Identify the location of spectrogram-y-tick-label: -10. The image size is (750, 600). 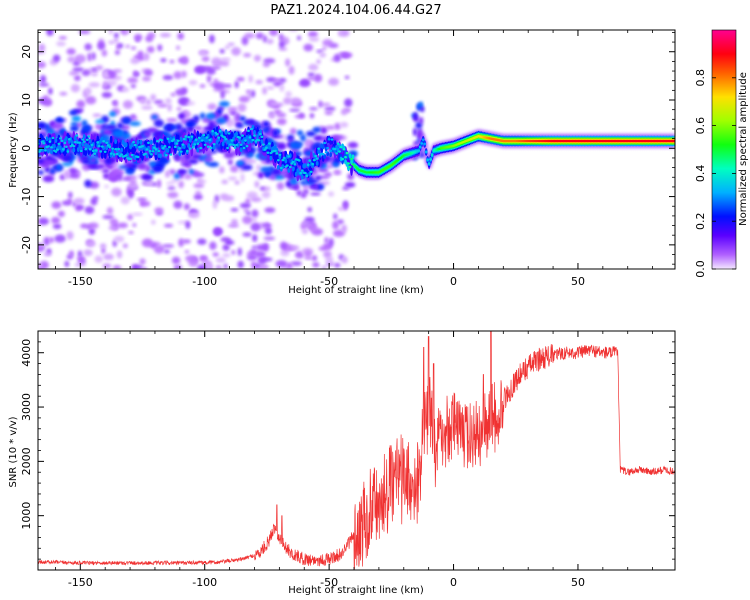
(26, 197).